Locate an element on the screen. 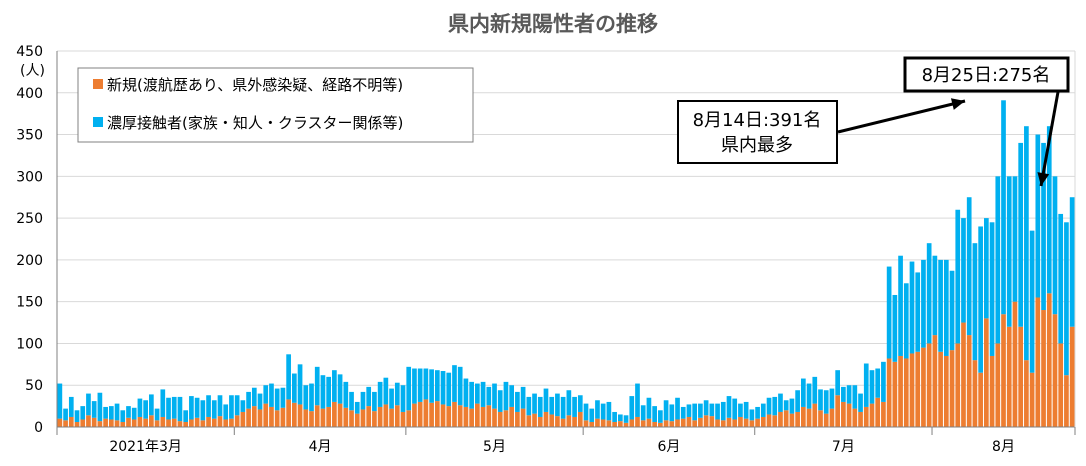 Image resolution: width=1086 pixels, height=466 pixels. y-tick-label: 100 is located at coordinates (29, 344).